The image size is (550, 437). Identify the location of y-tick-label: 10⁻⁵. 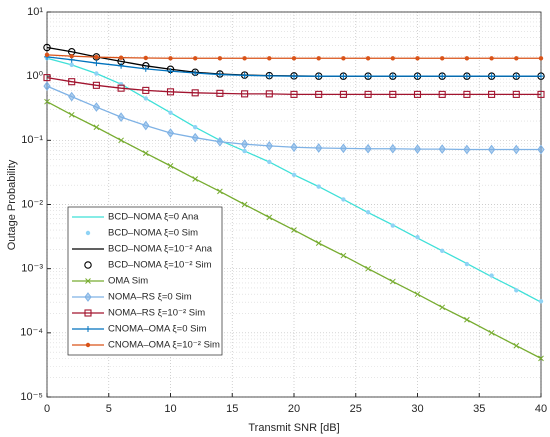
(31, 397).